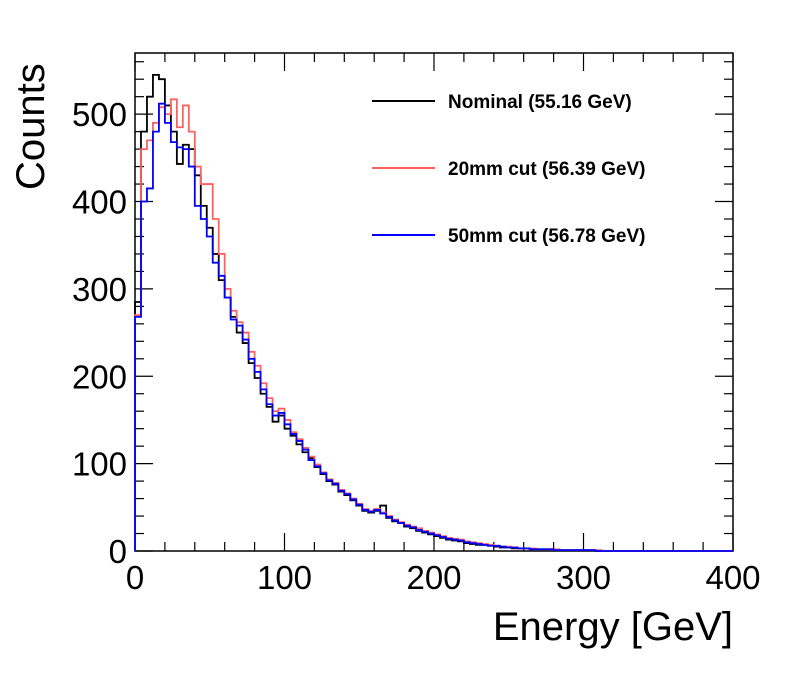 The image size is (798, 674). Describe the element at coordinates (546, 236) in the screenshot. I see `legend-entry-label: 50mm cut (56.78 GeV)` at that location.